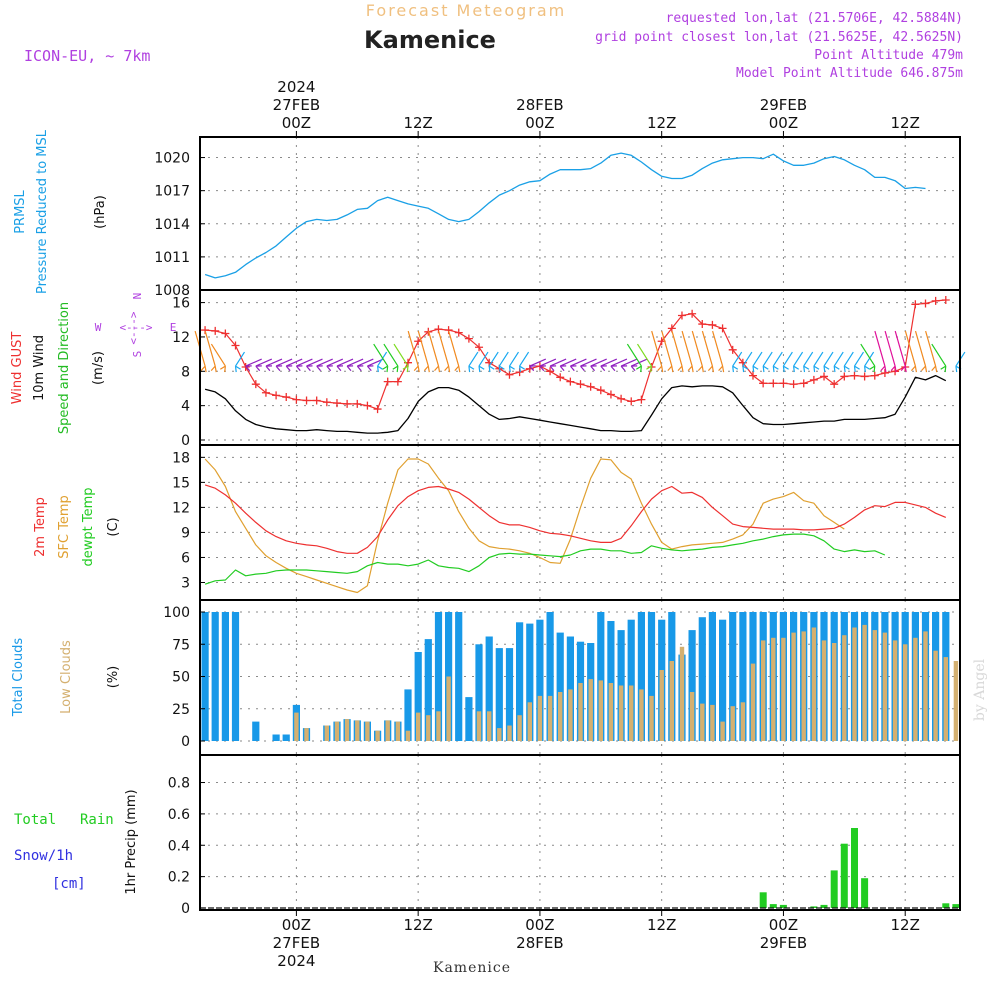 The width and height of the screenshot is (1000, 1000). Describe the element at coordinates (430, 40) in the screenshot. I see `location-title: Kamenice` at that location.